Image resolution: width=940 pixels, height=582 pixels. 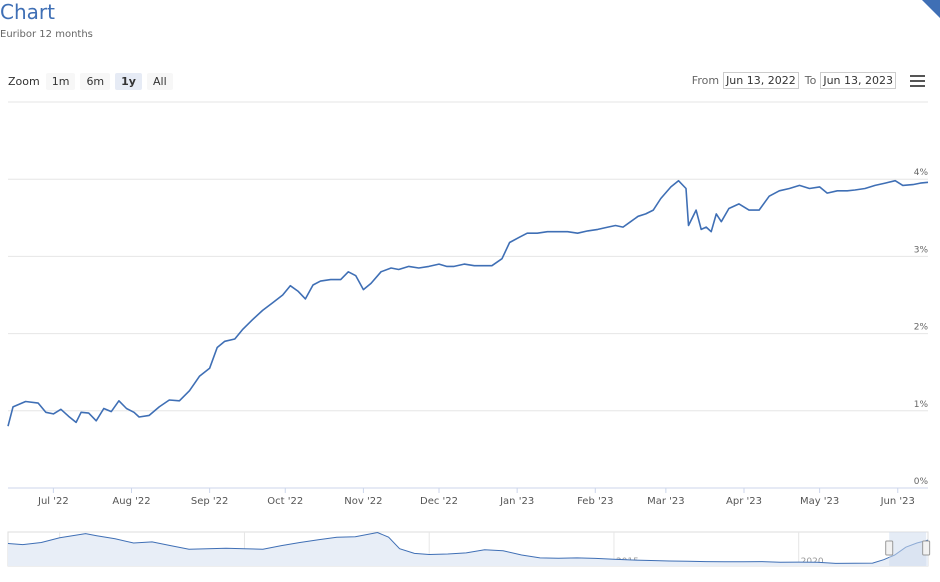 What do you see at coordinates (761, 80) in the screenshot?
I see `from-date-input: Jun 13, 2022` at bounding box center [761, 80].